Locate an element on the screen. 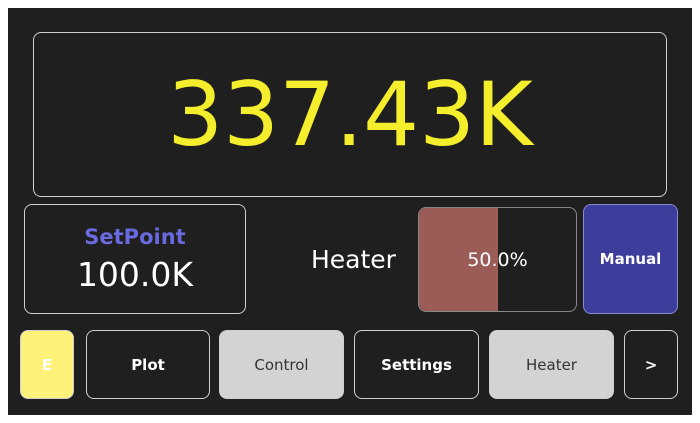  temperature: 337.43K is located at coordinates (350, 114).